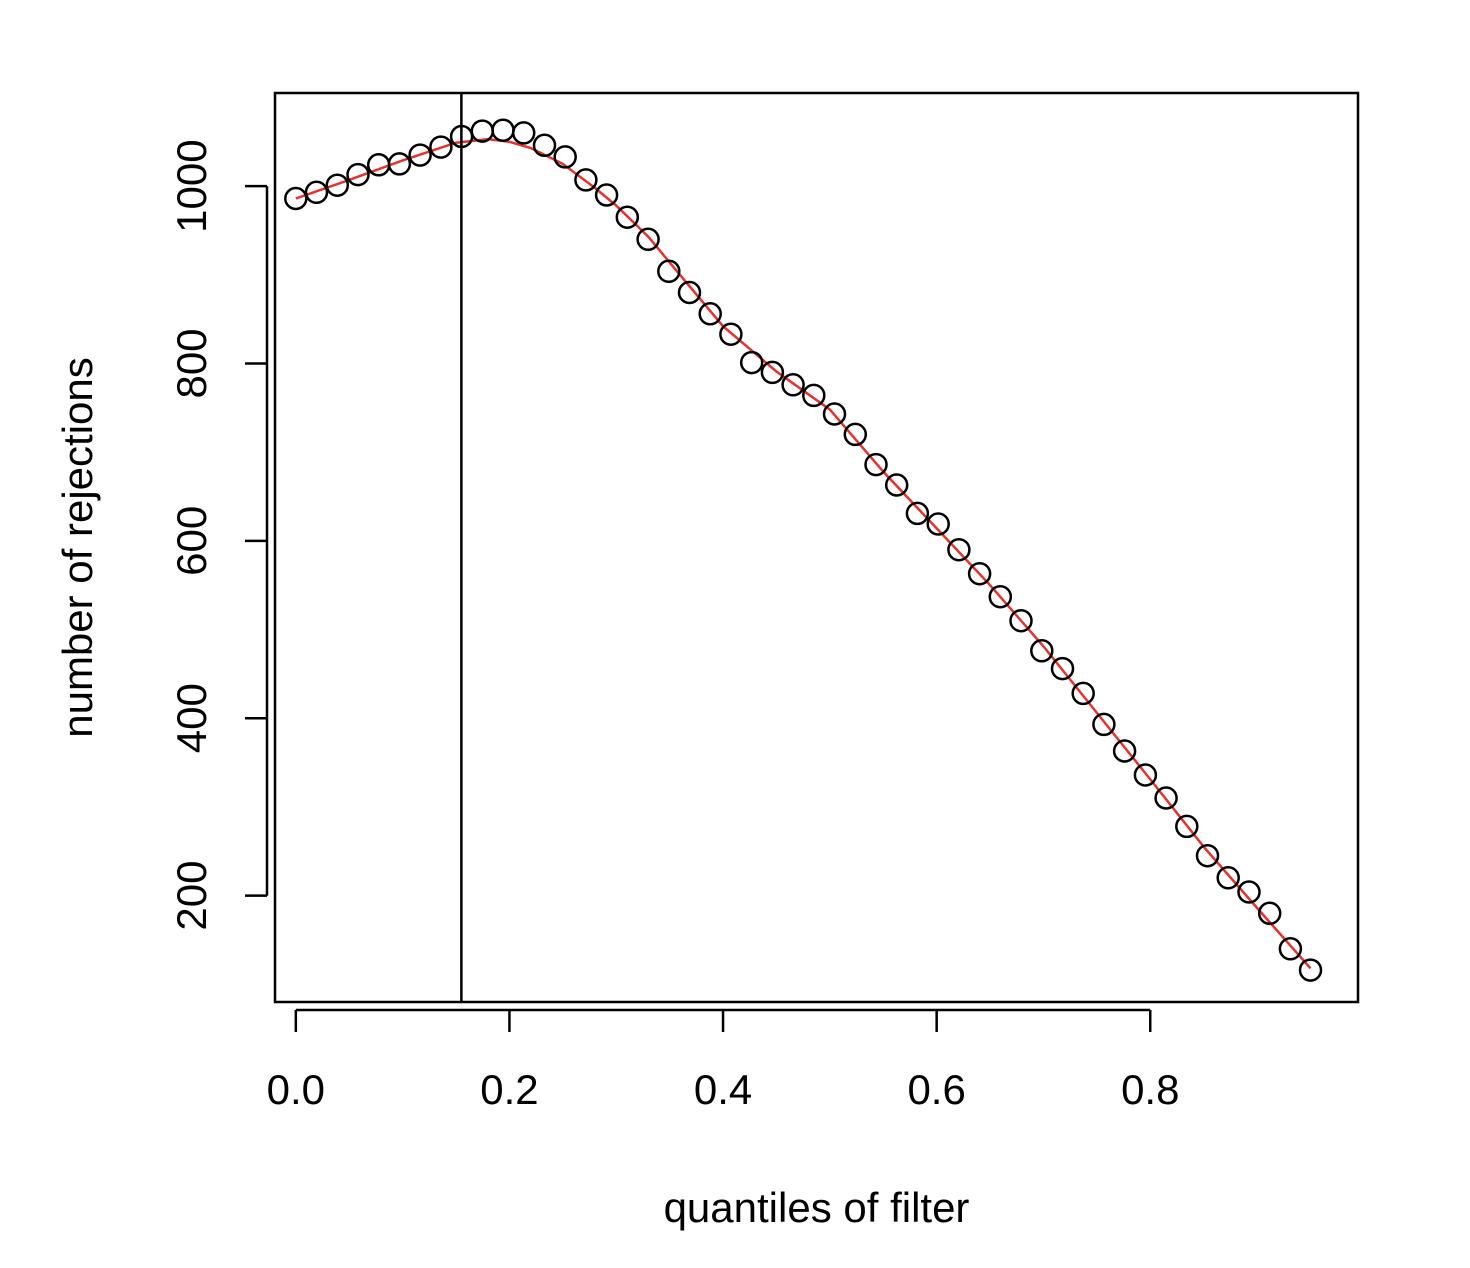 This screenshot has width=1470, height=1268. I want to click on x-axis-title: quantiles of filter, so click(817, 1207).